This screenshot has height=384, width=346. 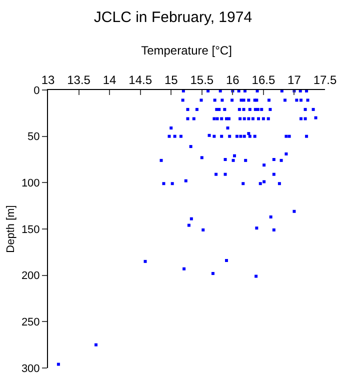 What do you see at coordinates (233, 80) in the screenshot?
I see `x-tick-label: 16` at bounding box center [233, 80].